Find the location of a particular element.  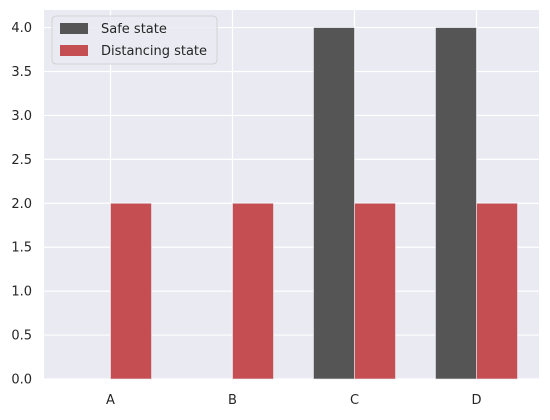

legend-box is located at coordinates (134, 40).